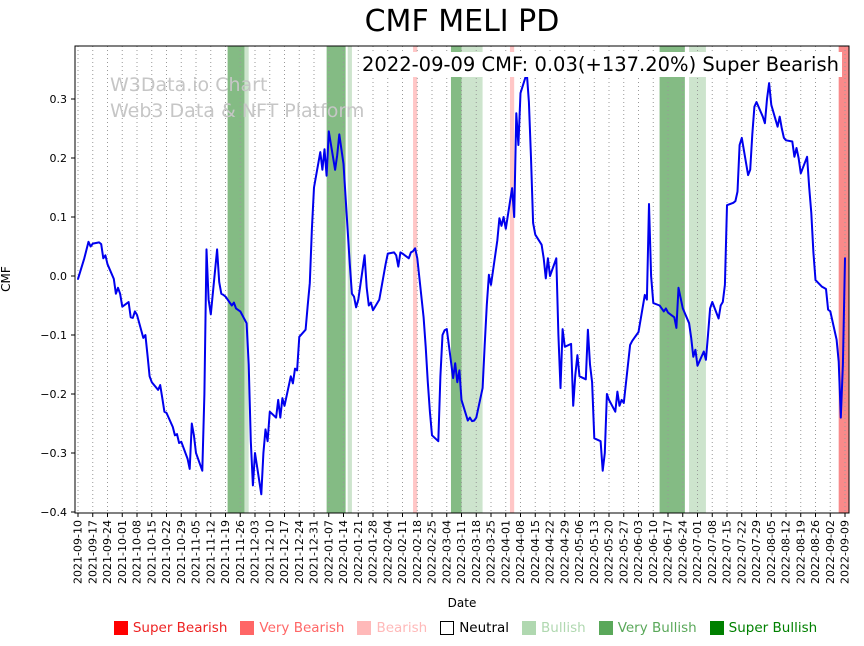  What do you see at coordinates (491, 552) in the screenshot?
I see `x-tick-label: 2022-03-25` at bounding box center [491, 552].